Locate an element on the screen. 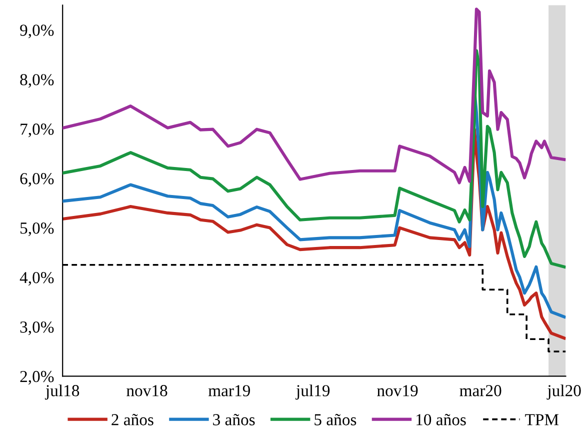 Image resolution: width=585 pixels, height=429 pixels. legend-label: 5 años is located at coordinates (335, 420).